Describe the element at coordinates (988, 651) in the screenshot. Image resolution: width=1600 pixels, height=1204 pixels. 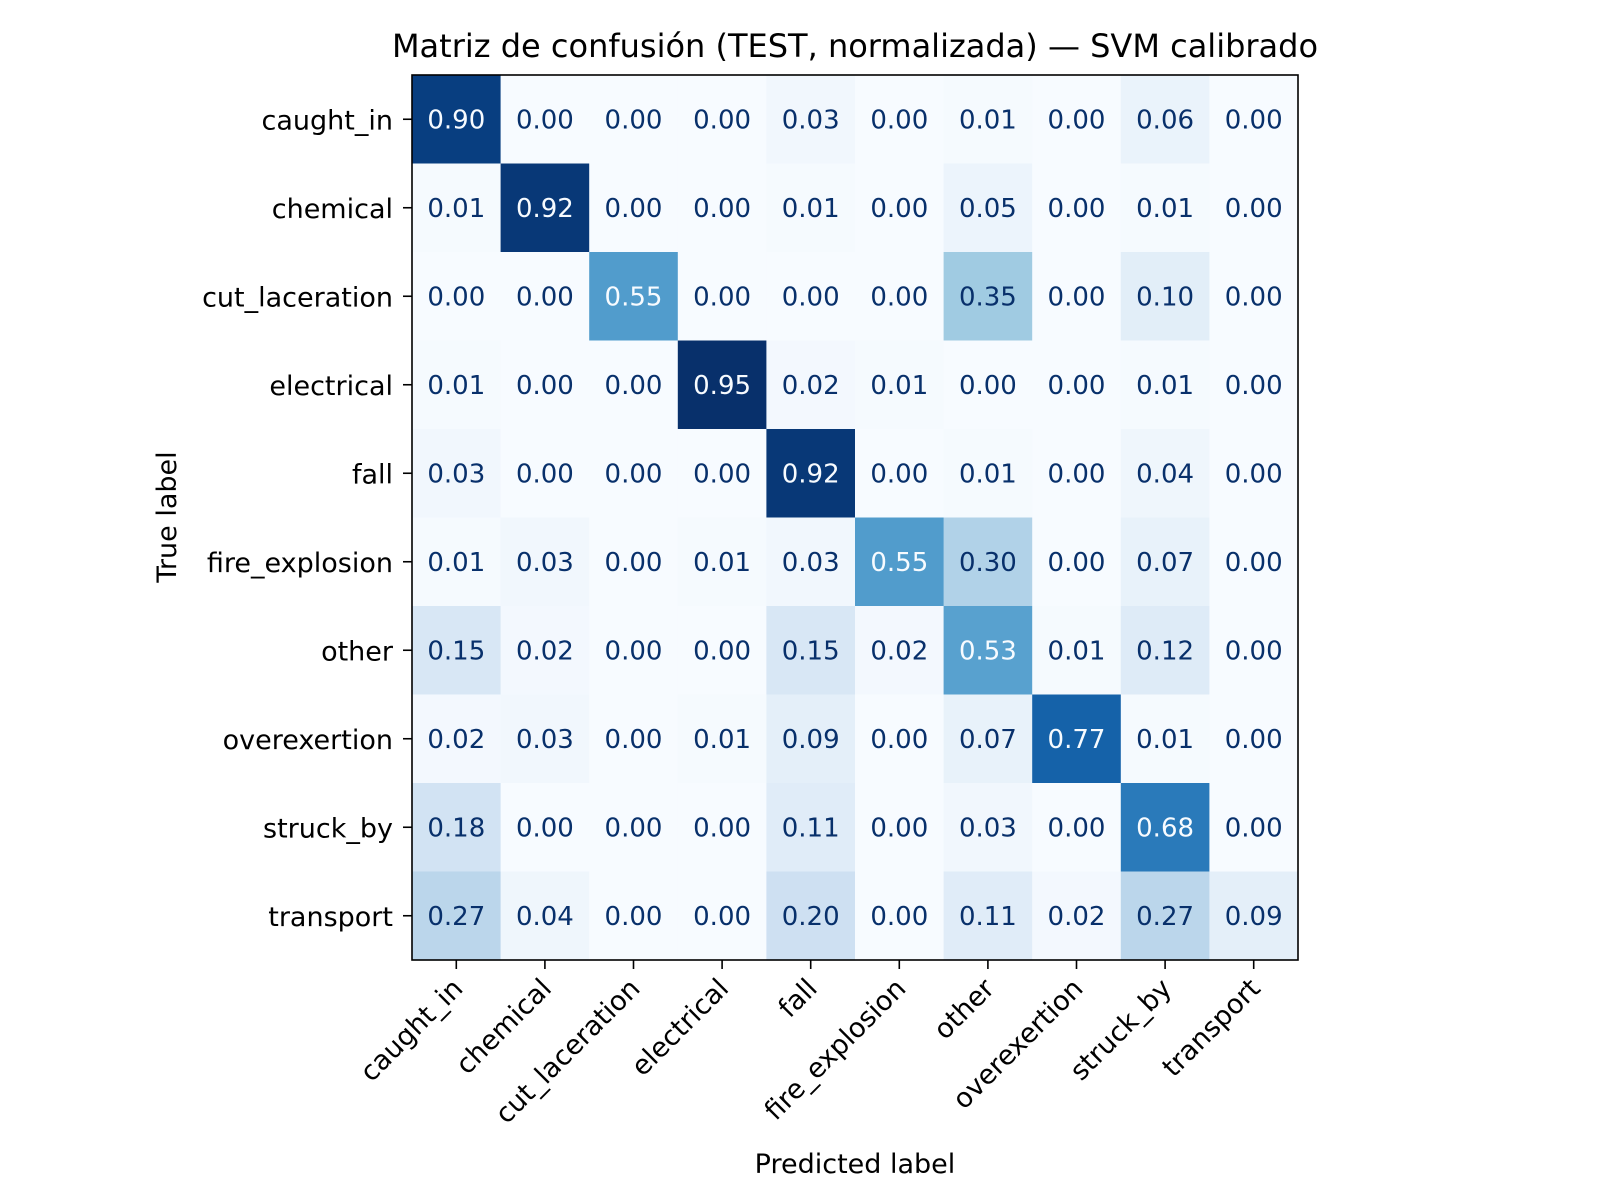
I see `cell-value-label: 0.53` at that location.